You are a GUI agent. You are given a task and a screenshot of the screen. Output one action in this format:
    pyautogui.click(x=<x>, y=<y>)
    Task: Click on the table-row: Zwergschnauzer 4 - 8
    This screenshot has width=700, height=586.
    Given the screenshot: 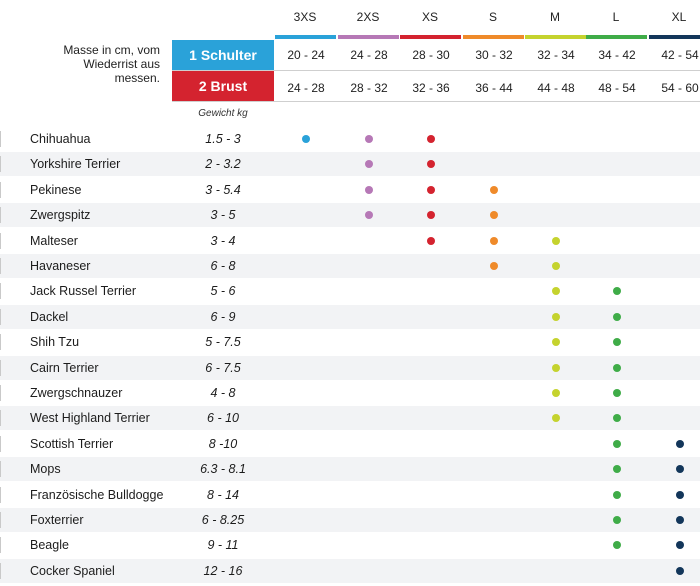 What is the action you would take?
    pyautogui.click(x=350, y=393)
    